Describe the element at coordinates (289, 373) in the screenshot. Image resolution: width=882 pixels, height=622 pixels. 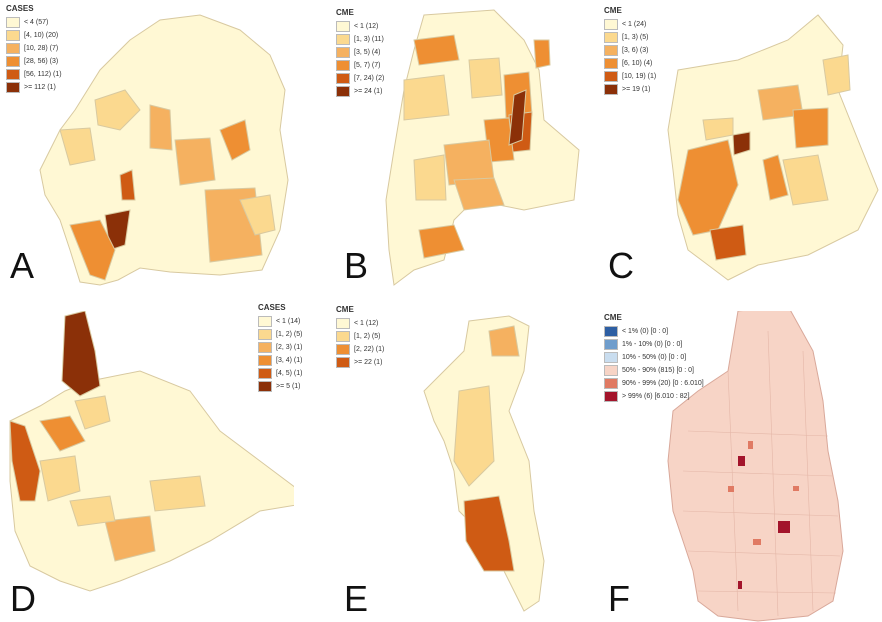
I see `legend-label: [4, 5) (1)` at that location.